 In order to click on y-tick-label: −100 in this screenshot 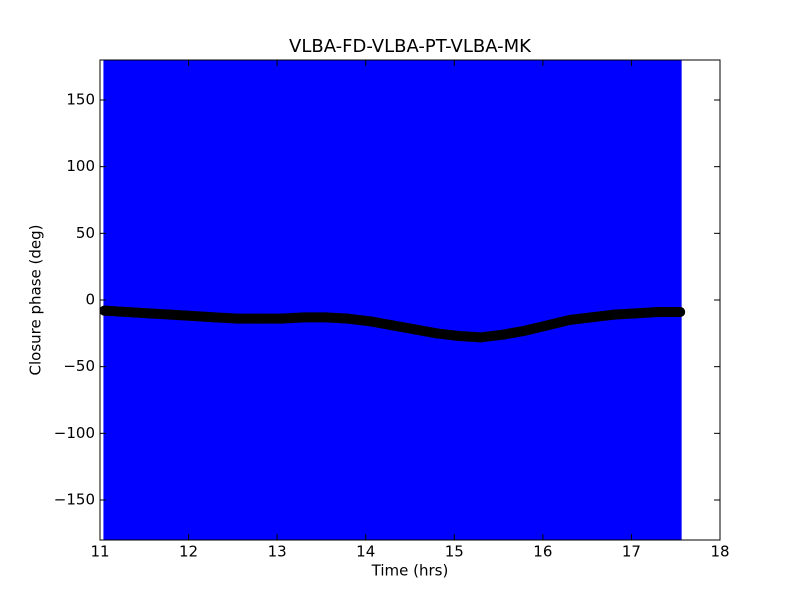, I will do `click(74, 433)`.